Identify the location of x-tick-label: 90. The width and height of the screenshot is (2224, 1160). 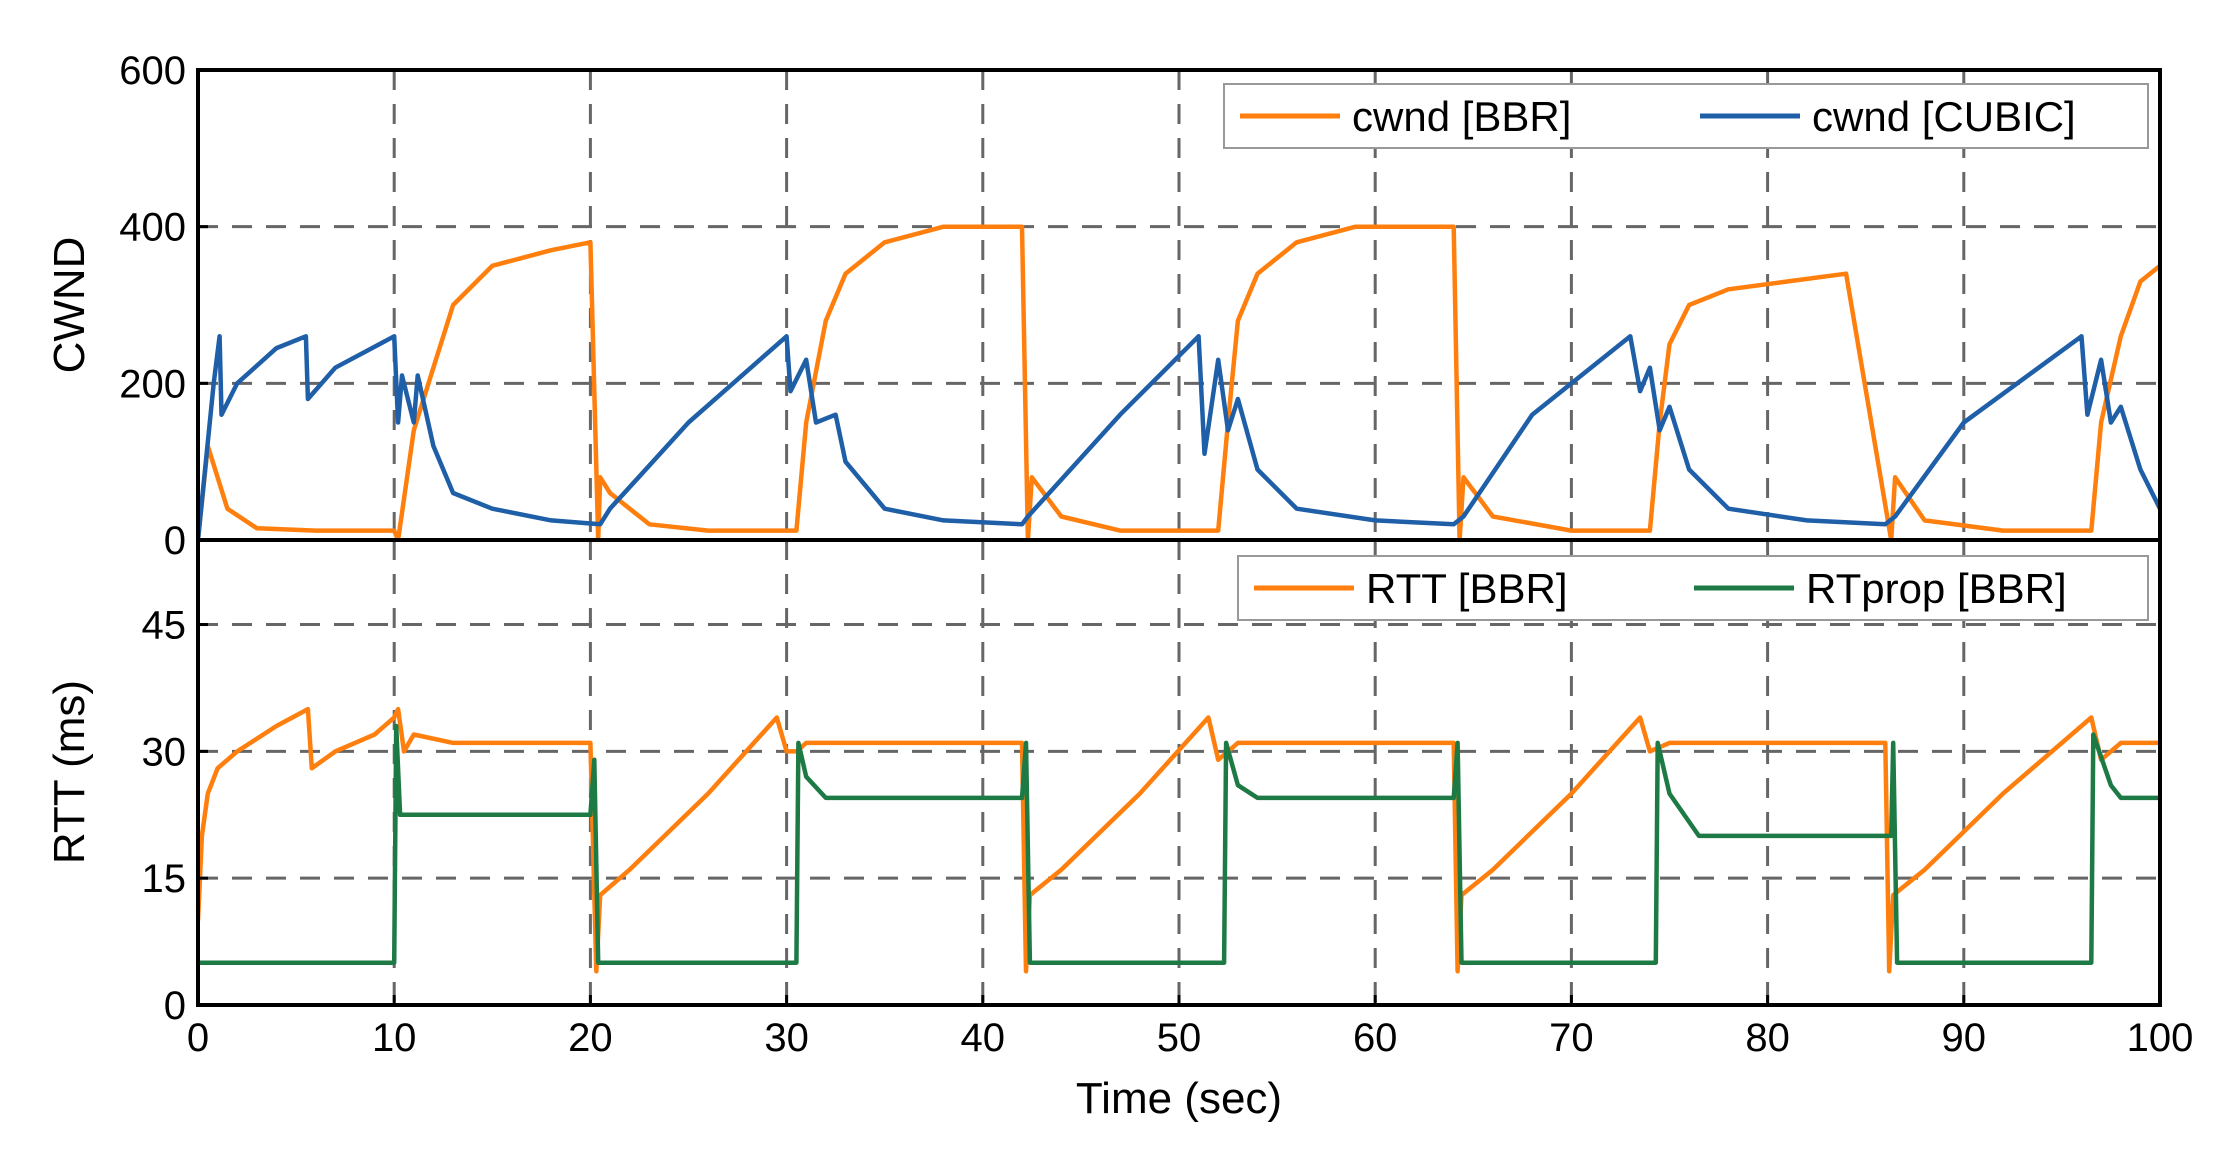
(1964, 1038).